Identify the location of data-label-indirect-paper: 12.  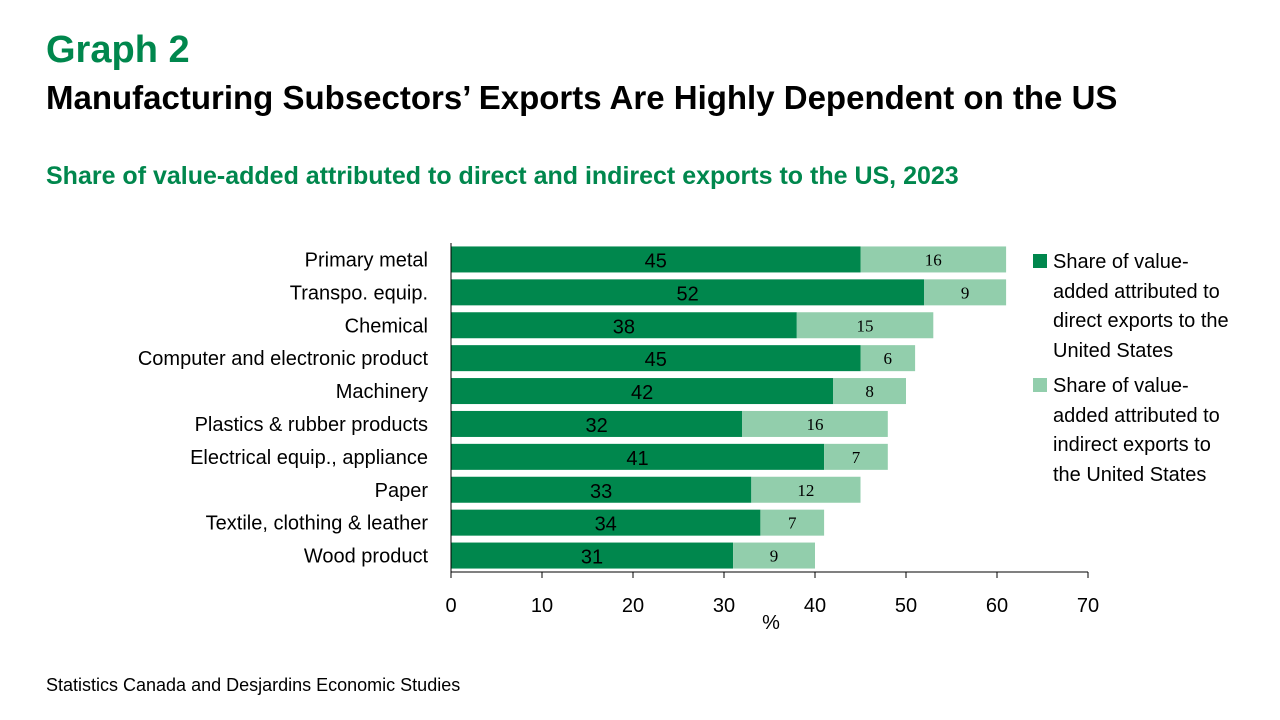
(805, 490).